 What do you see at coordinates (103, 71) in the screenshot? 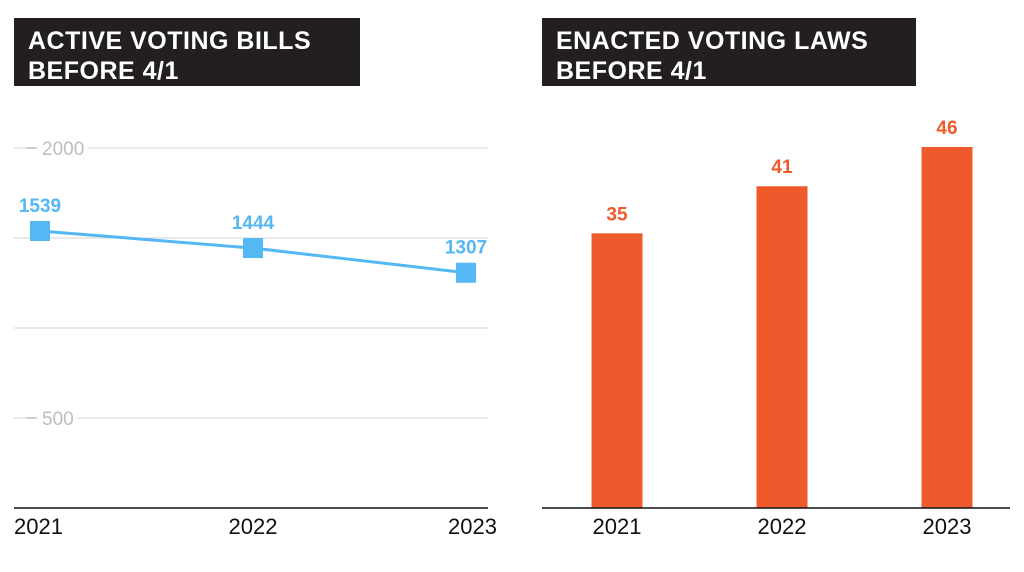
I see `left-title-line-2: BEFORE 4/1` at bounding box center [103, 71].